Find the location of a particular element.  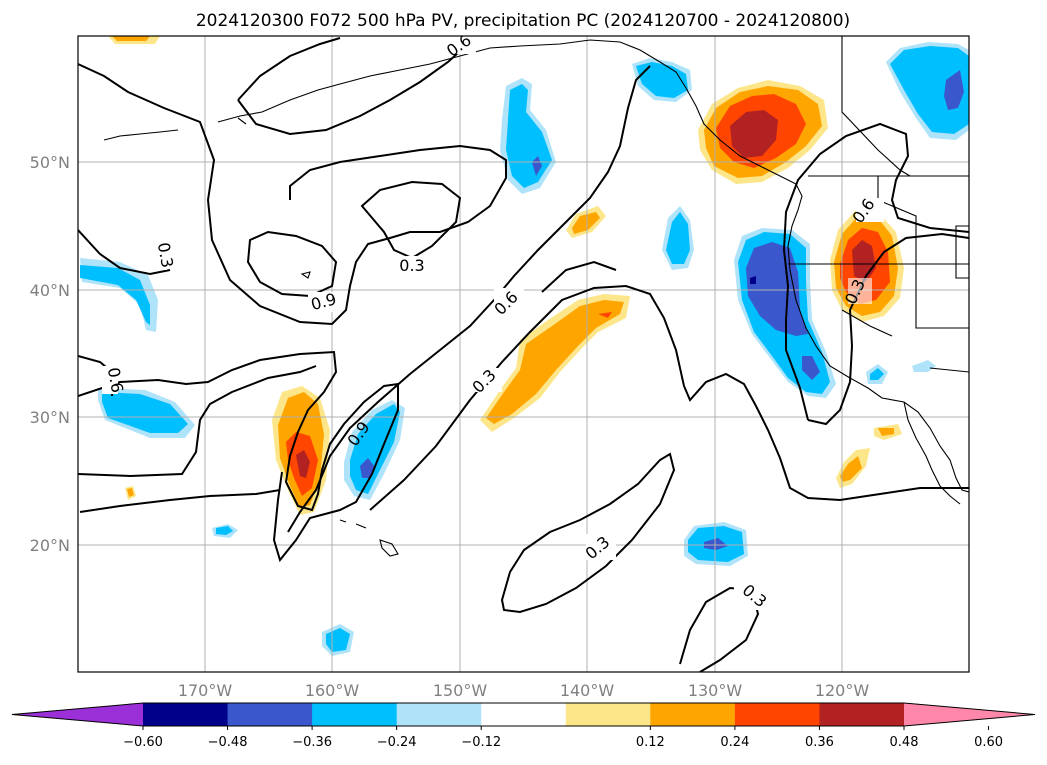

colorbar-tick-label: 0.48 is located at coordinates (904, 742).